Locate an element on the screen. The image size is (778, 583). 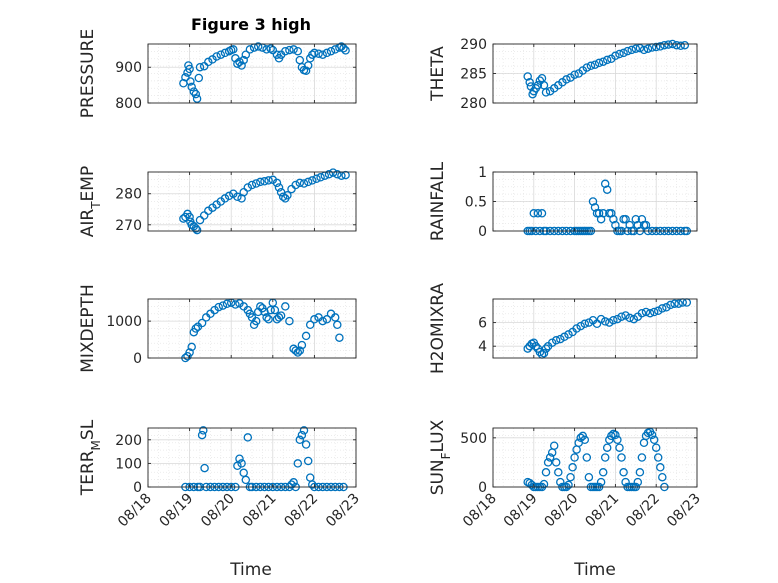
y-axis-label: RAINFALL is located at coordinates (438, 201).